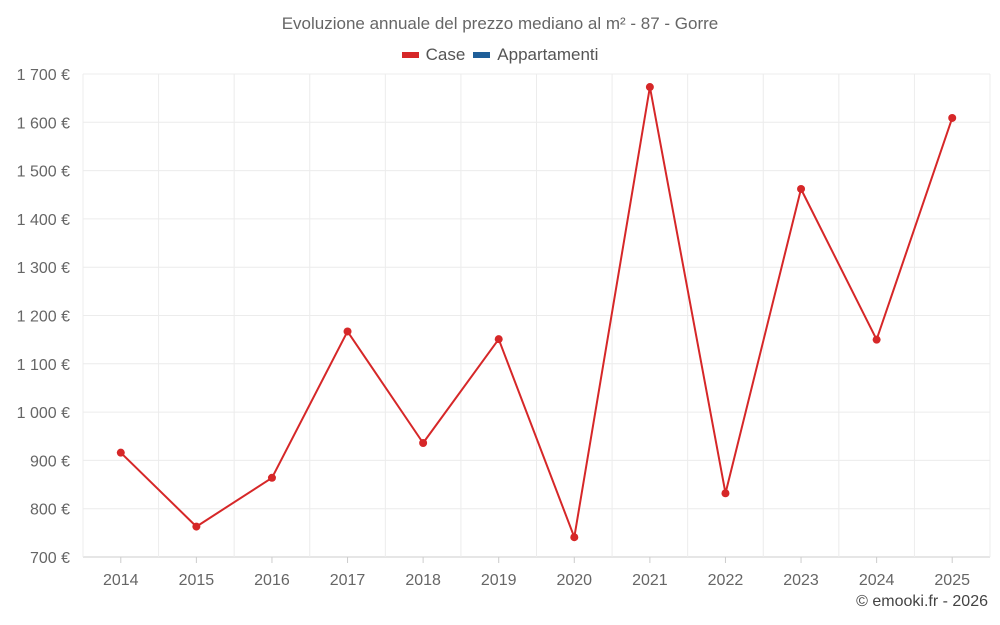  What do you see at coordinates (952, 117) in the screenshot?
I see `data-point-case-2025` at bounding box center [952, 117].